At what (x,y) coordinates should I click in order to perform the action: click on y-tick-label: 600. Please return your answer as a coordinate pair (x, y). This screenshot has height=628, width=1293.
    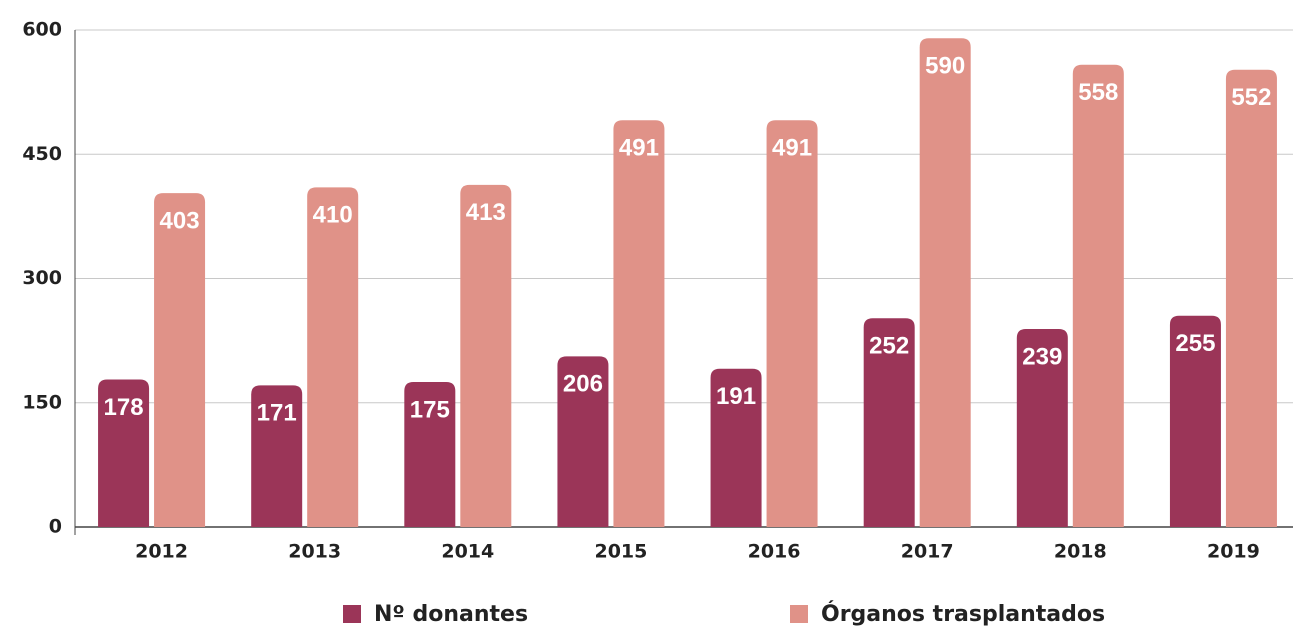
    Looking at the image, I should click on (42, 30).